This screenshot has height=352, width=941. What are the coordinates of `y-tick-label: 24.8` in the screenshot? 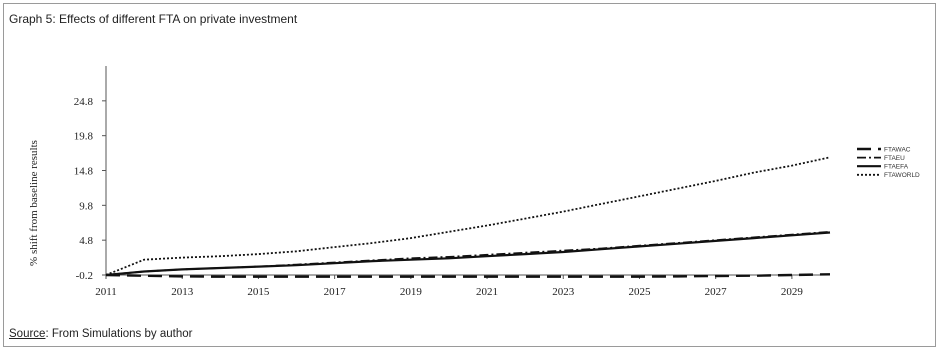 It's located at (84, 102).